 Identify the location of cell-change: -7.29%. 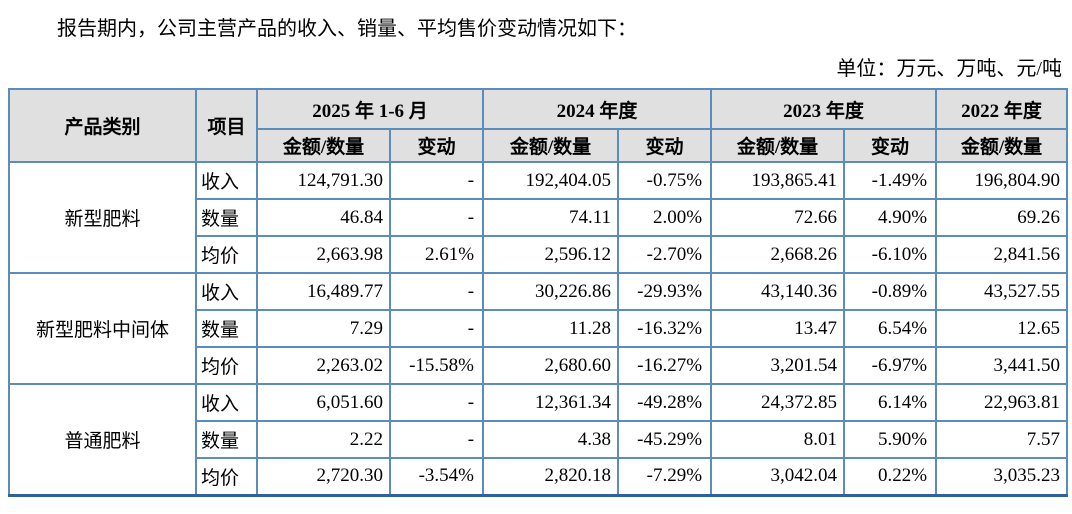
(665, 476).